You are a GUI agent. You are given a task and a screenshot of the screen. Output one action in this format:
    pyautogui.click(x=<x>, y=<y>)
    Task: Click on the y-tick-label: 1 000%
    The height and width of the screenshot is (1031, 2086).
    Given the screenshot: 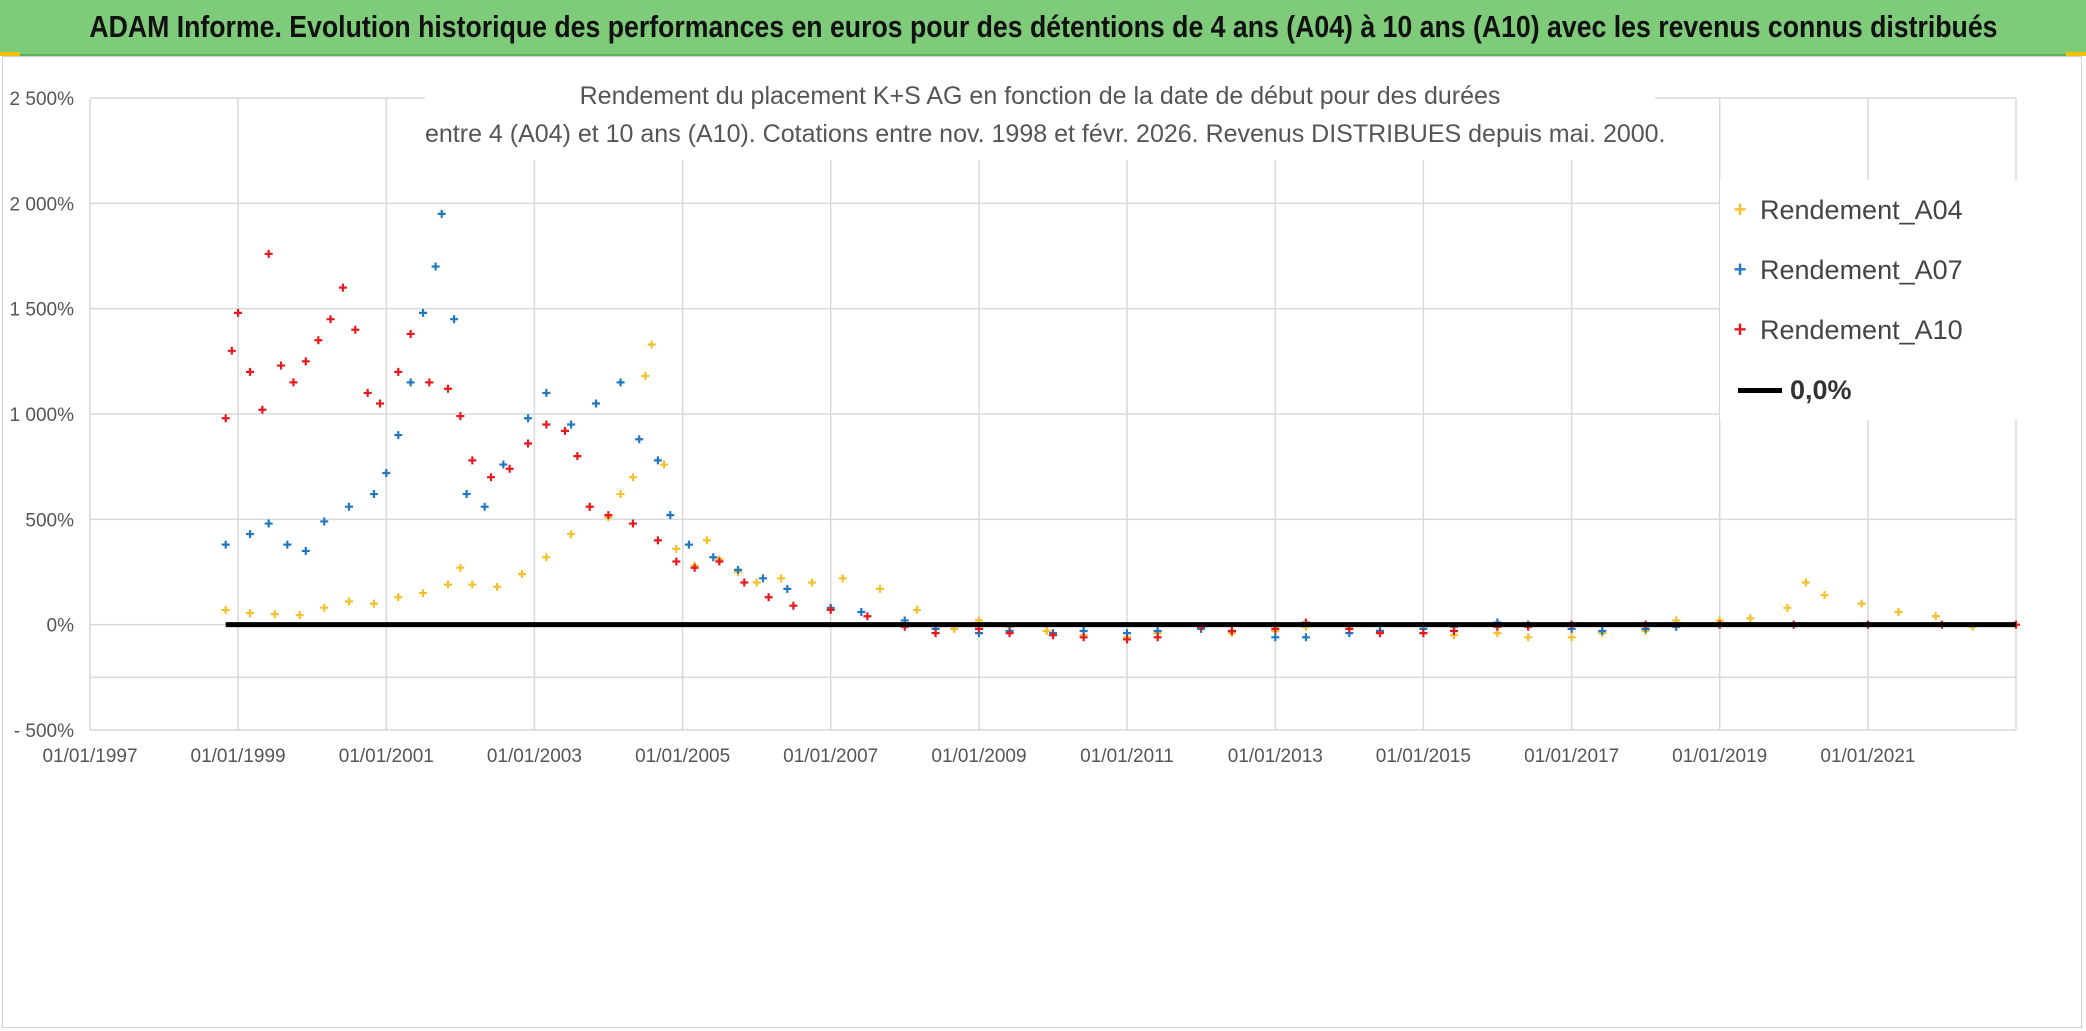 What is the action you would take?
    pyautogui.click(x=42, y=415)
    